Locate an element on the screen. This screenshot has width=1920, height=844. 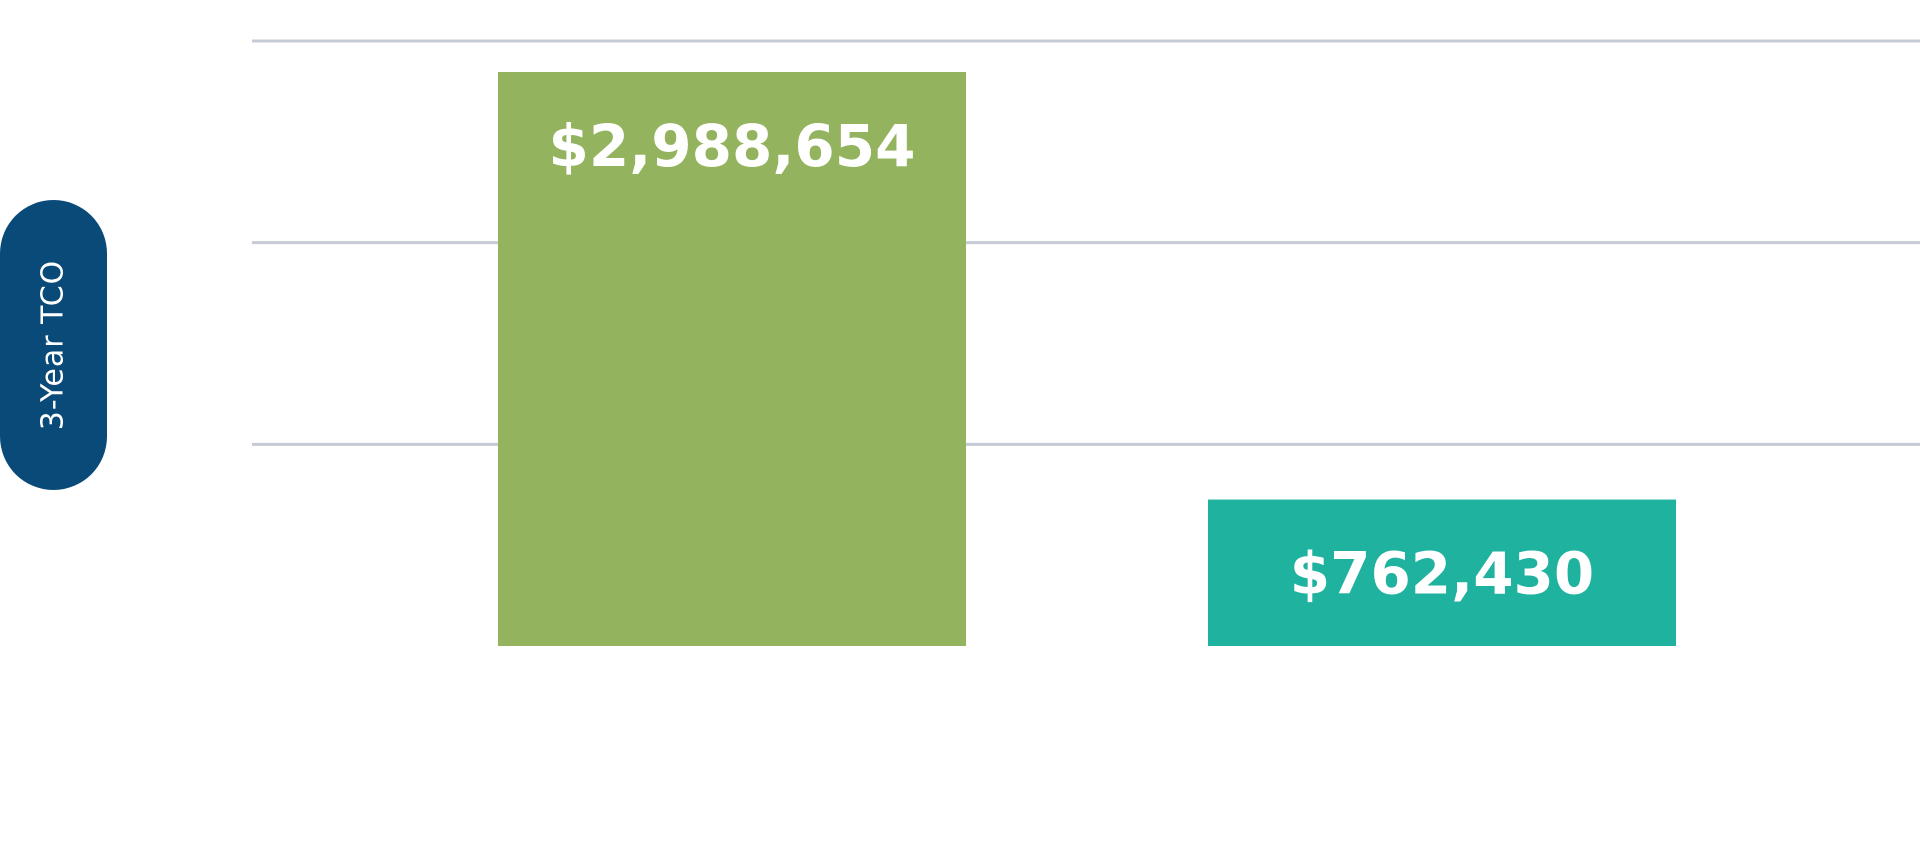
y-axis-label: 3-Year TCO is located at coordinates (53, 345).